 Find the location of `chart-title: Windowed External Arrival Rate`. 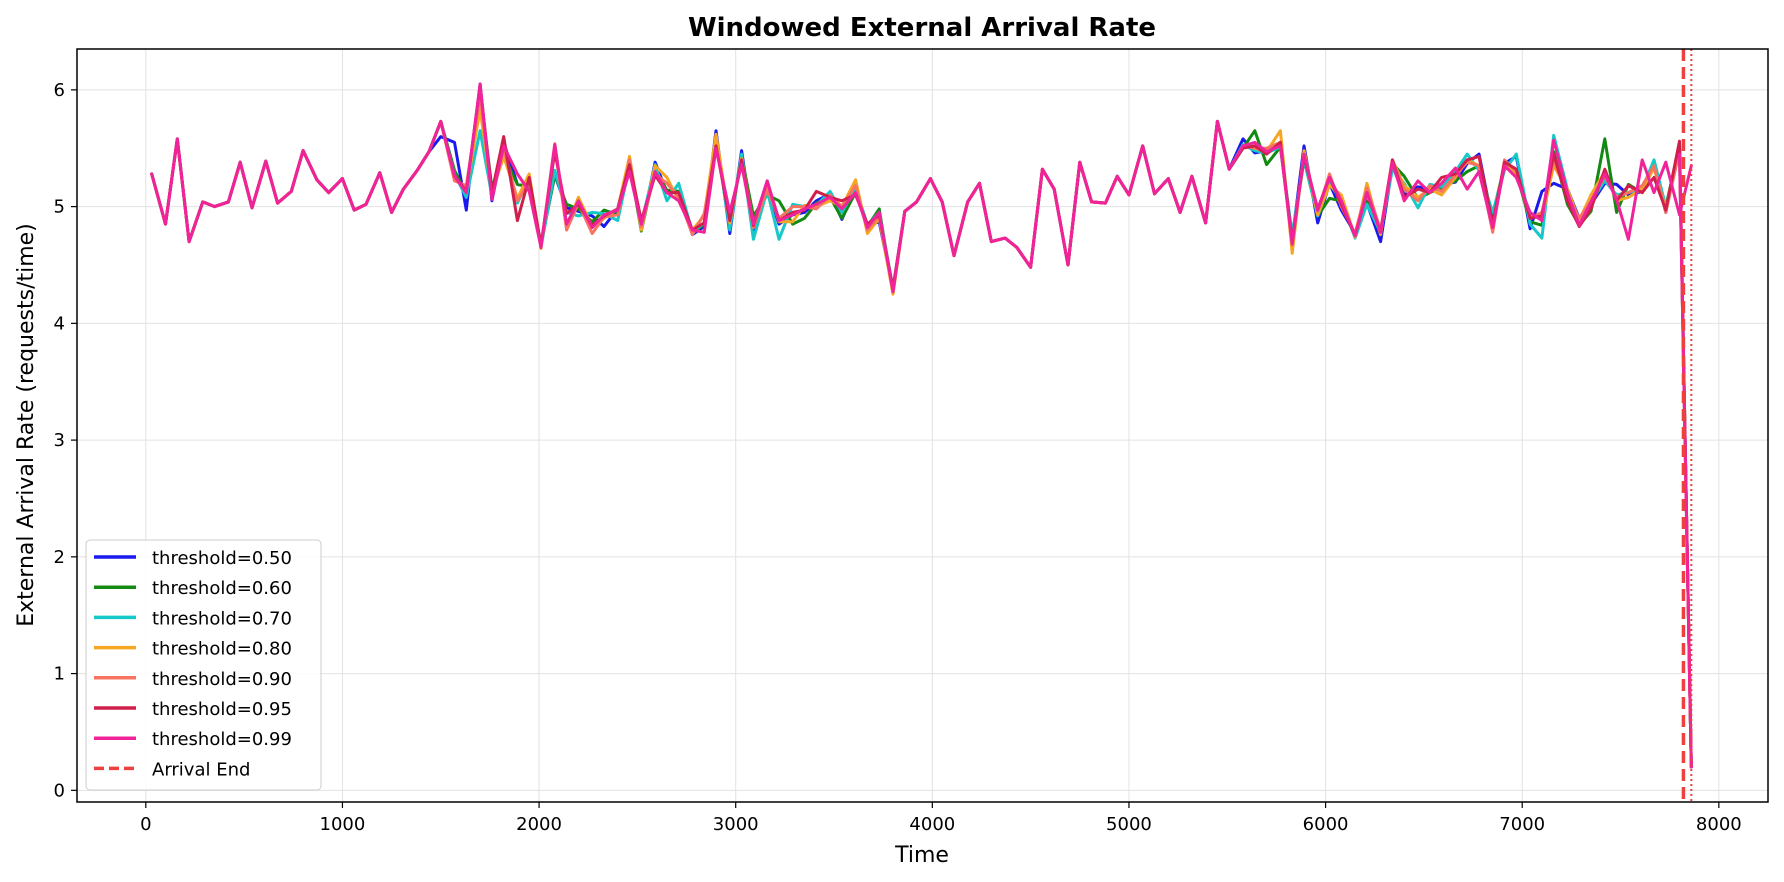

chart-title: Windowed External Arrival Rate is located at coordinates (922, 28).